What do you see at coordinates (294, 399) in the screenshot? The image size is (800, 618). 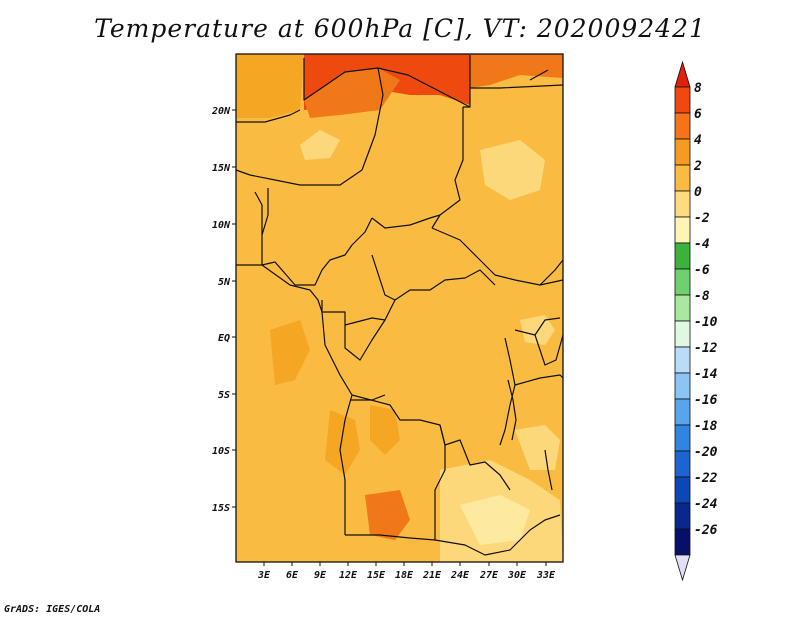 I see `coast-atlantic` at bounding box center [294, 399].